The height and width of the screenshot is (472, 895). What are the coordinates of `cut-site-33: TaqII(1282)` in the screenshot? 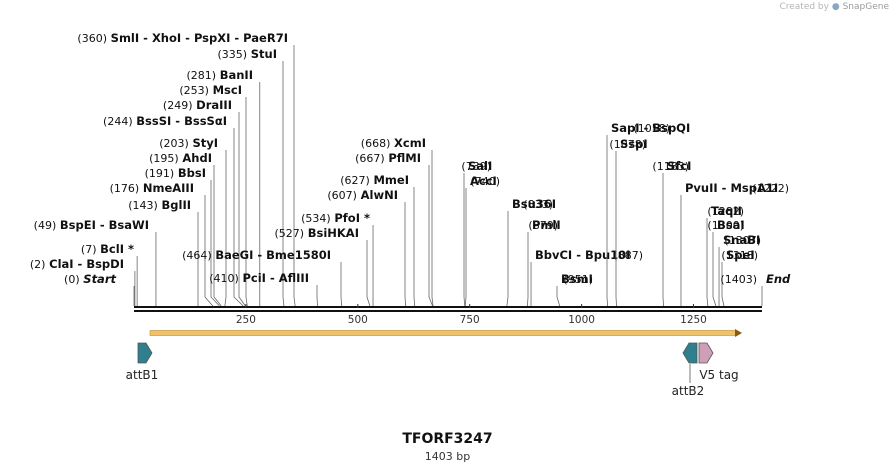 It's located at (725, 255).